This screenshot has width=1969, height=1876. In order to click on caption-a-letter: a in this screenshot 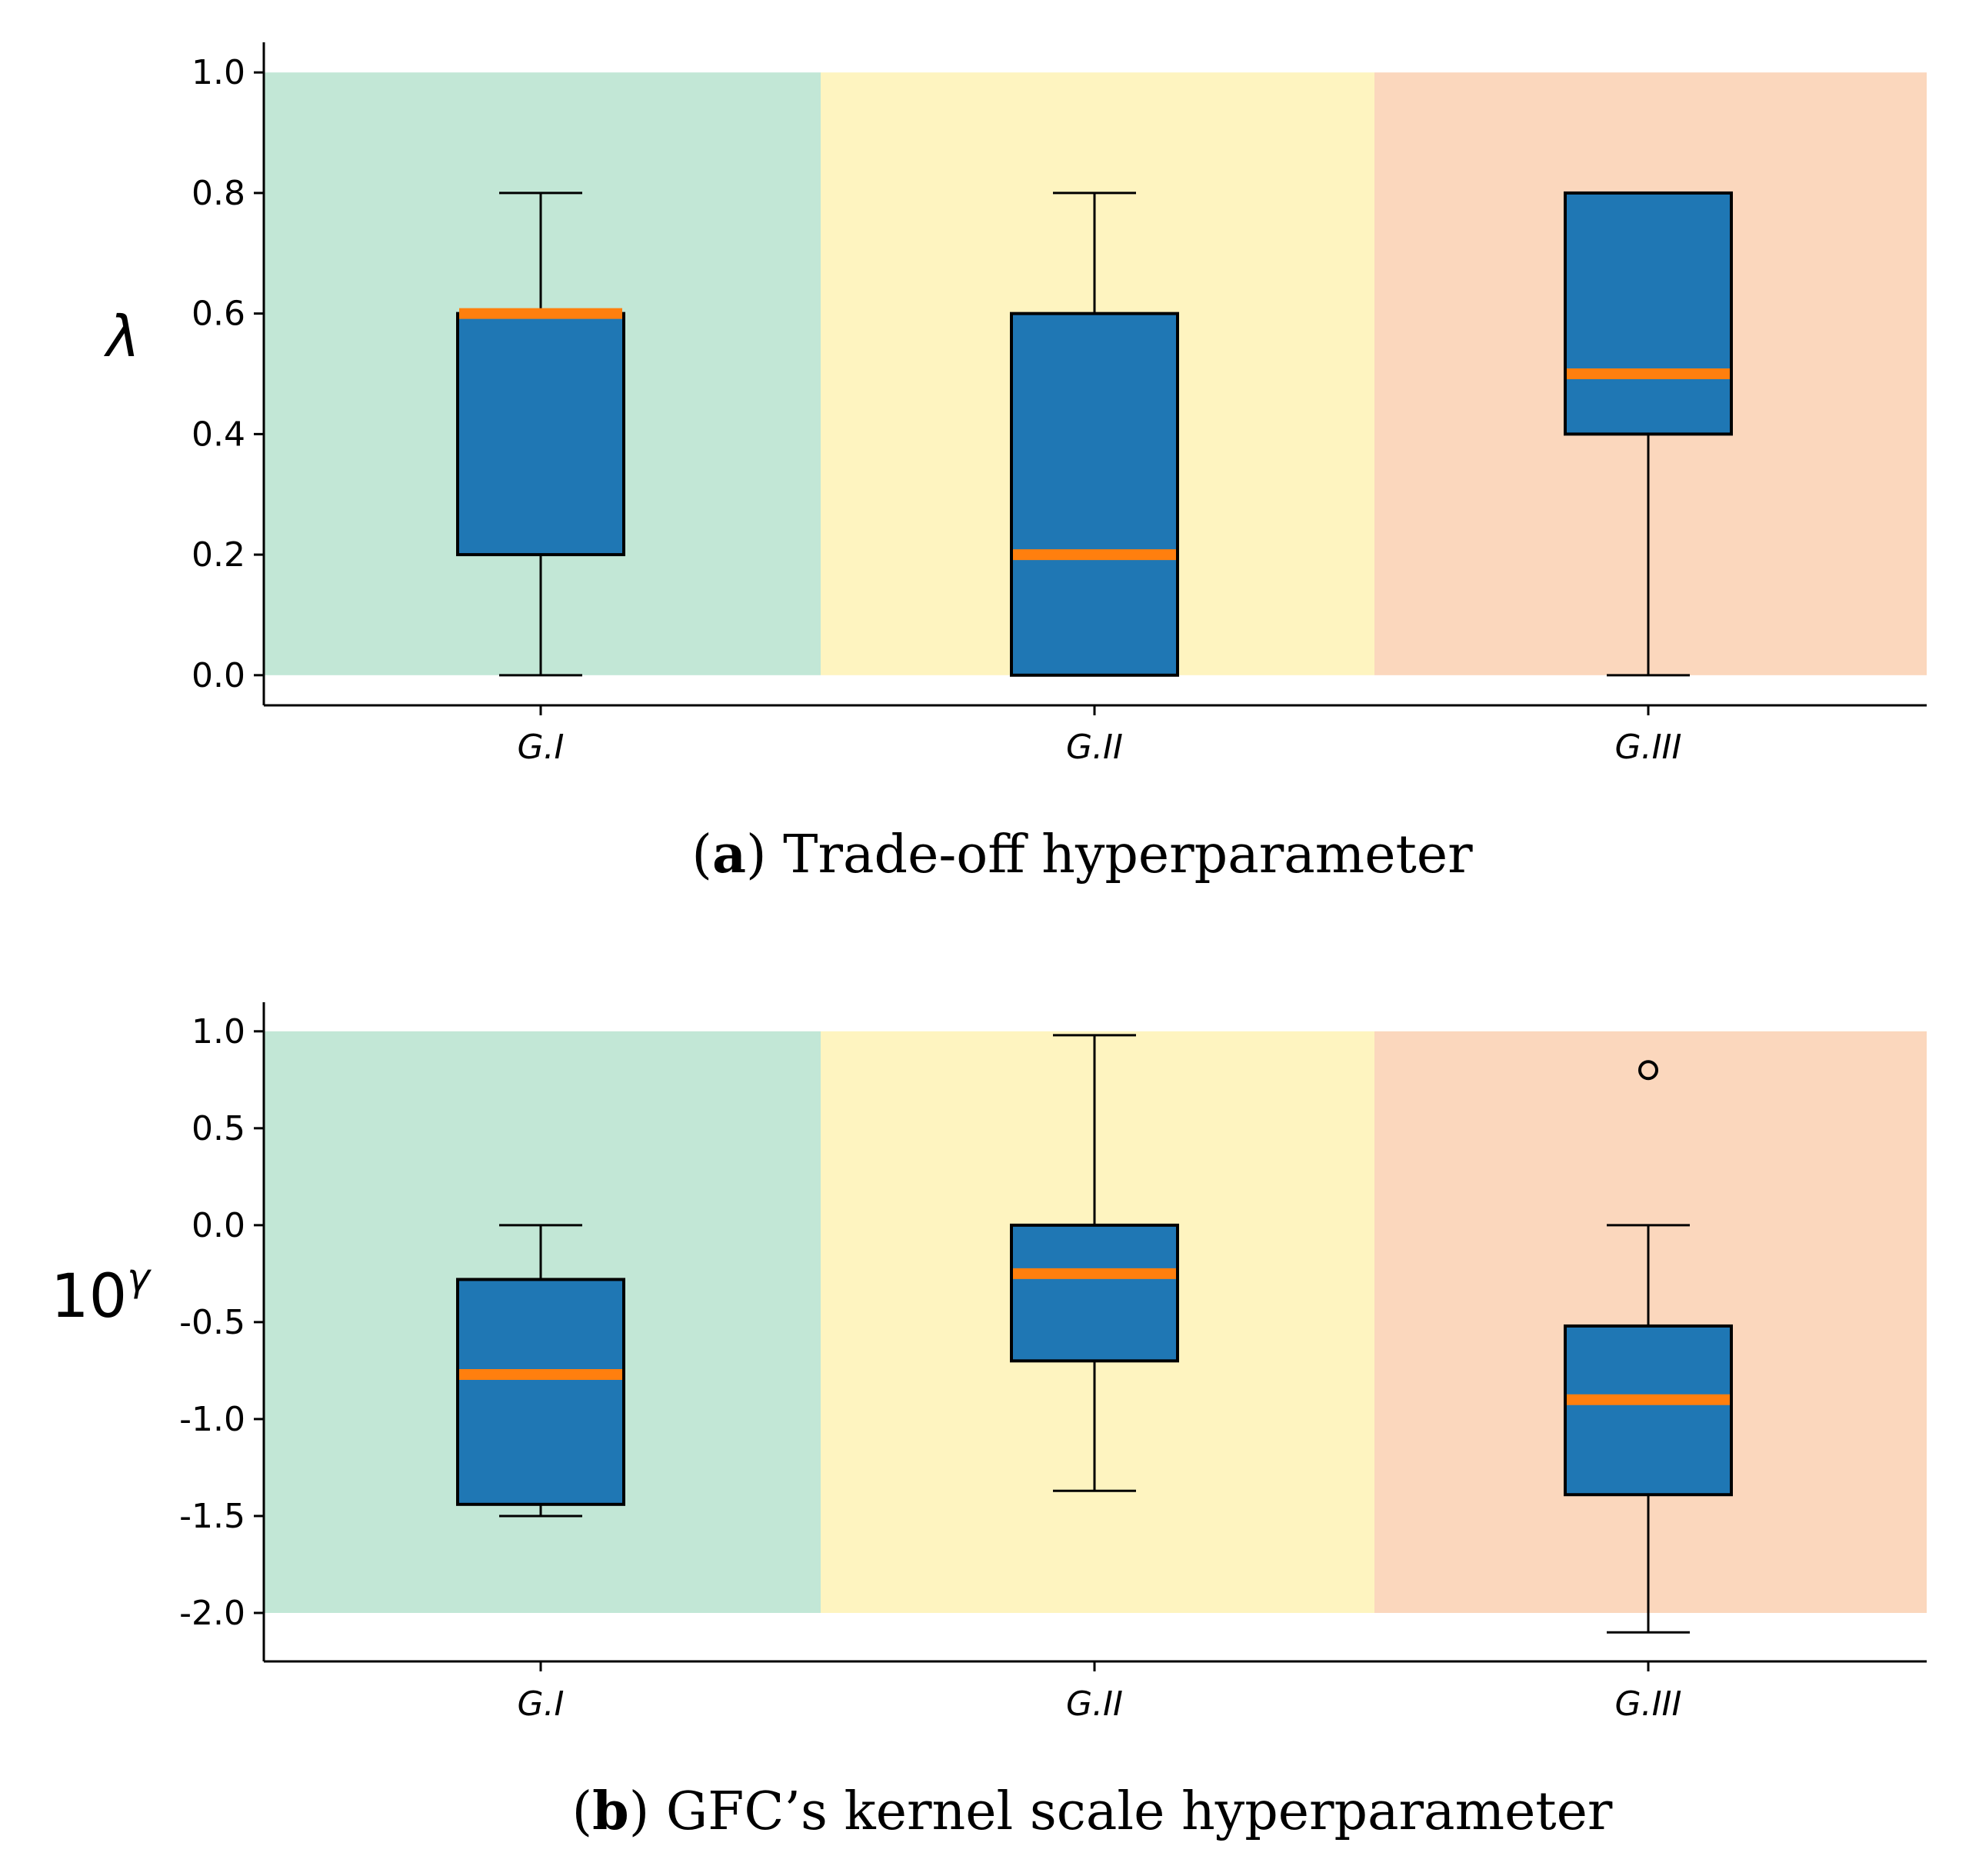, I will do `click(729, 854)`.